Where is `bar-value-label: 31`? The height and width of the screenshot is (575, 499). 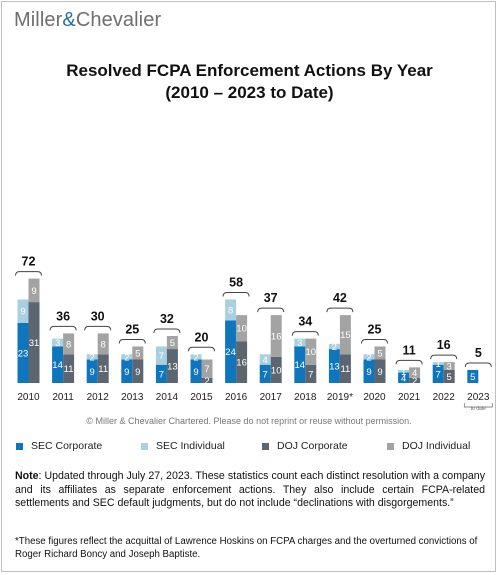 bar-value-label: 31 is located at coordinates (34, 343).